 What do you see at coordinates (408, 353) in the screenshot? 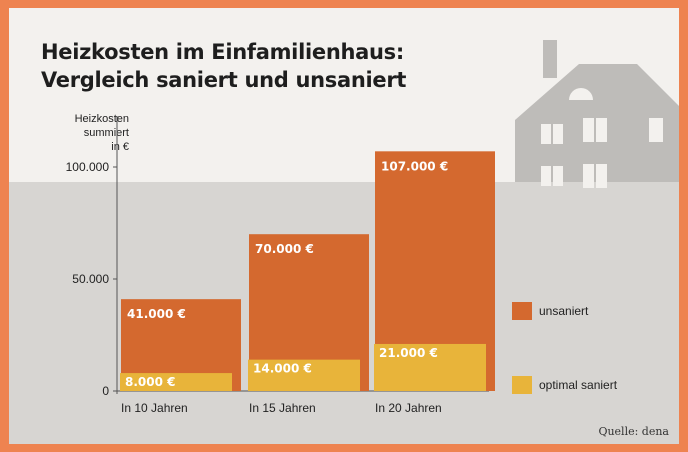
I see `bar-label-optimal-saniert: 21.000 €` at bounding box center [408, 353].